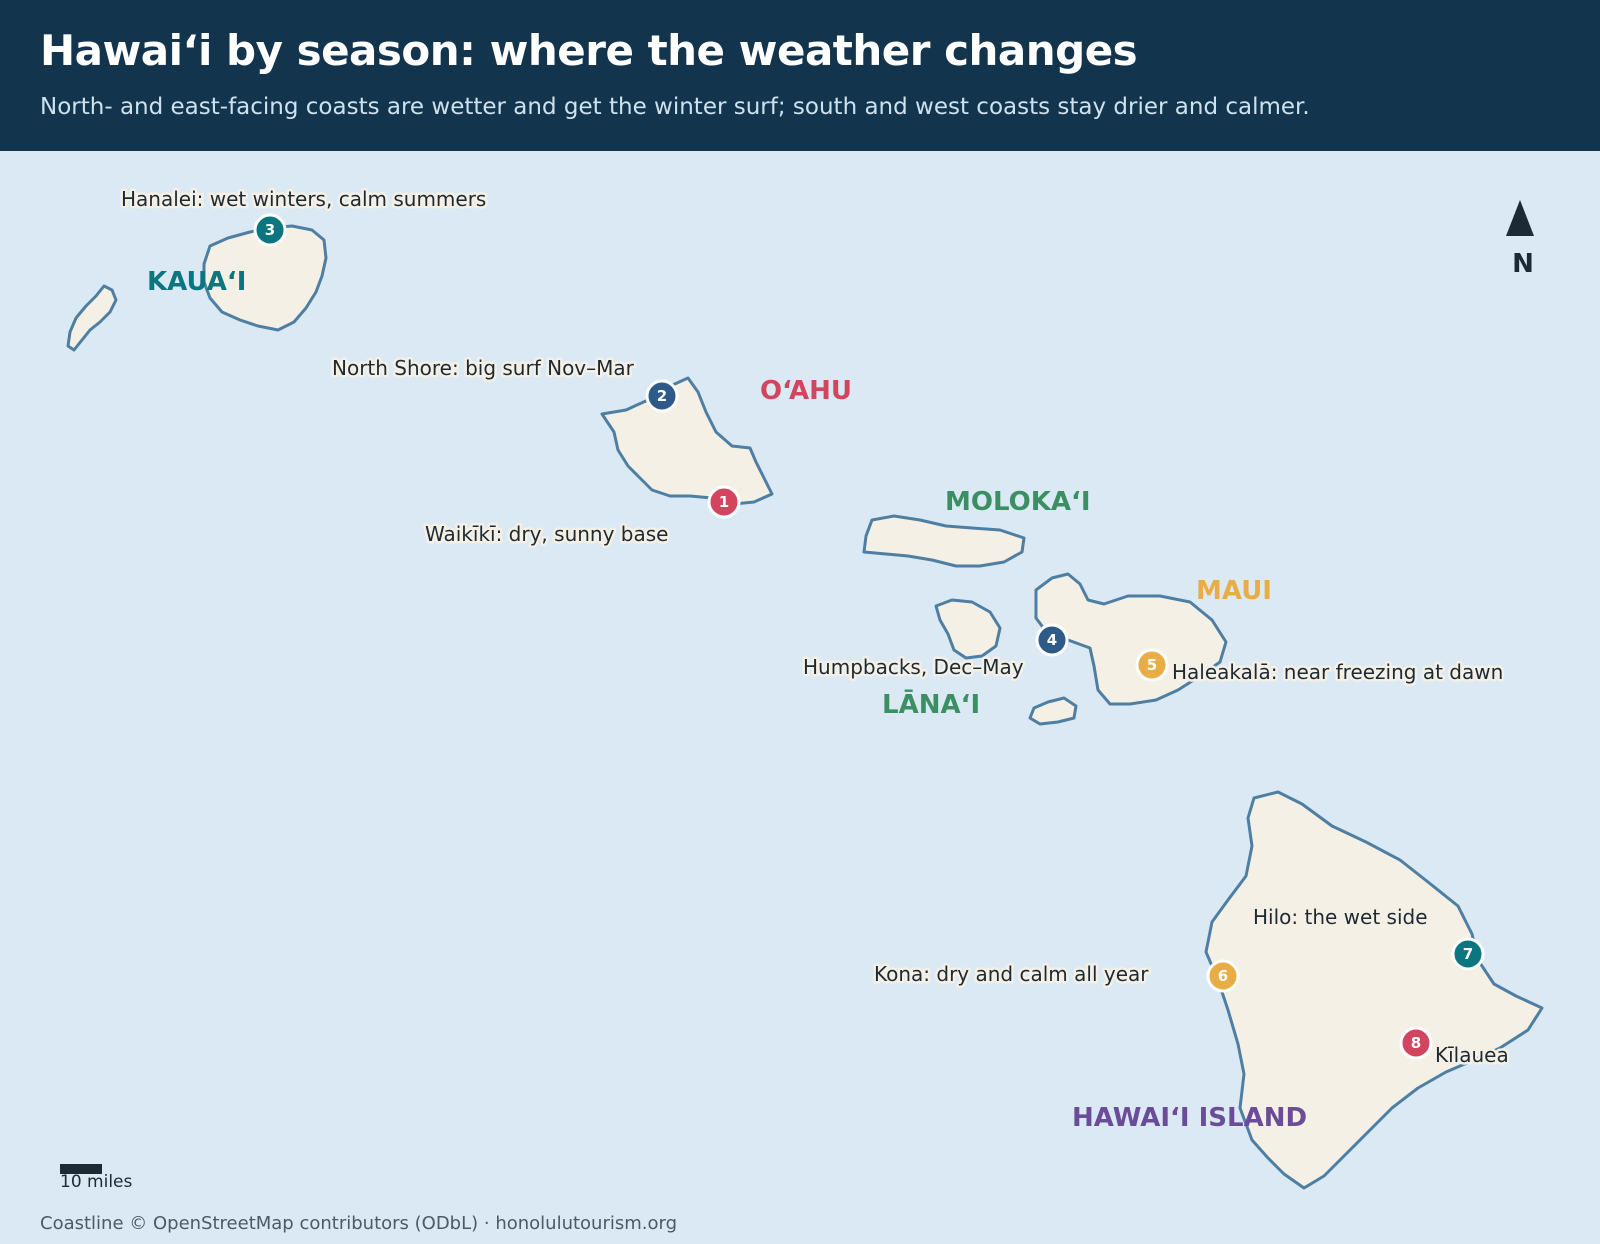 The height and width of the screenshot is (1244, 1600). What do you see at coordinates (1374, 990) in the screenshot?
I see `island-hawaii-shape` at bounding box center [1374, 990].